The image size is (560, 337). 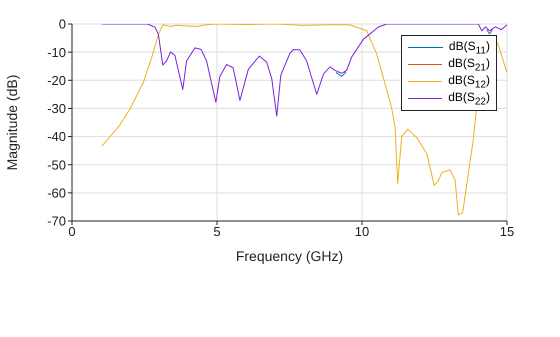 What do you see at coordinates (12, 122) in the screenshot?
I see `y-axis-title: Magnitude (dB)` at bounding box center [12, 122].